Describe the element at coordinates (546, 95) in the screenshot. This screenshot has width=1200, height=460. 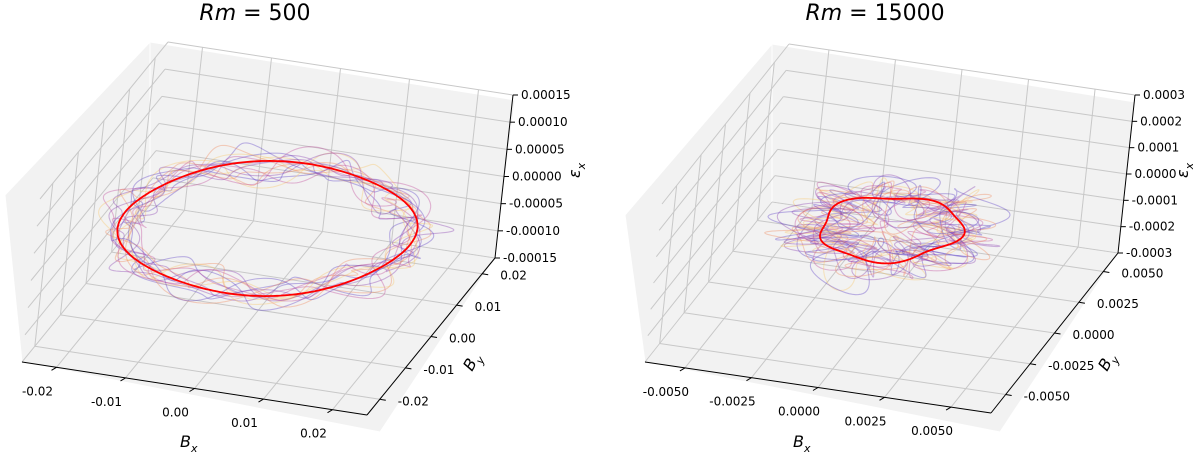
I see `z-tick-label: 0.00015` at that location.